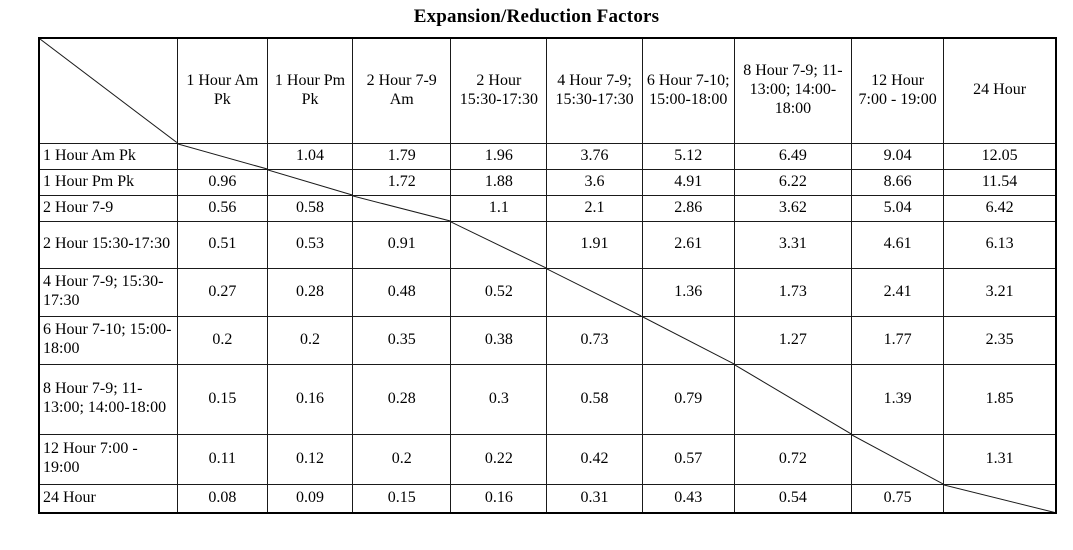  What do you see at coordinates (108, 340) in the screenshot?
I see `row-header: 6 Hour 7-10; 15:00-18:00` at bounding box center [108, 340].